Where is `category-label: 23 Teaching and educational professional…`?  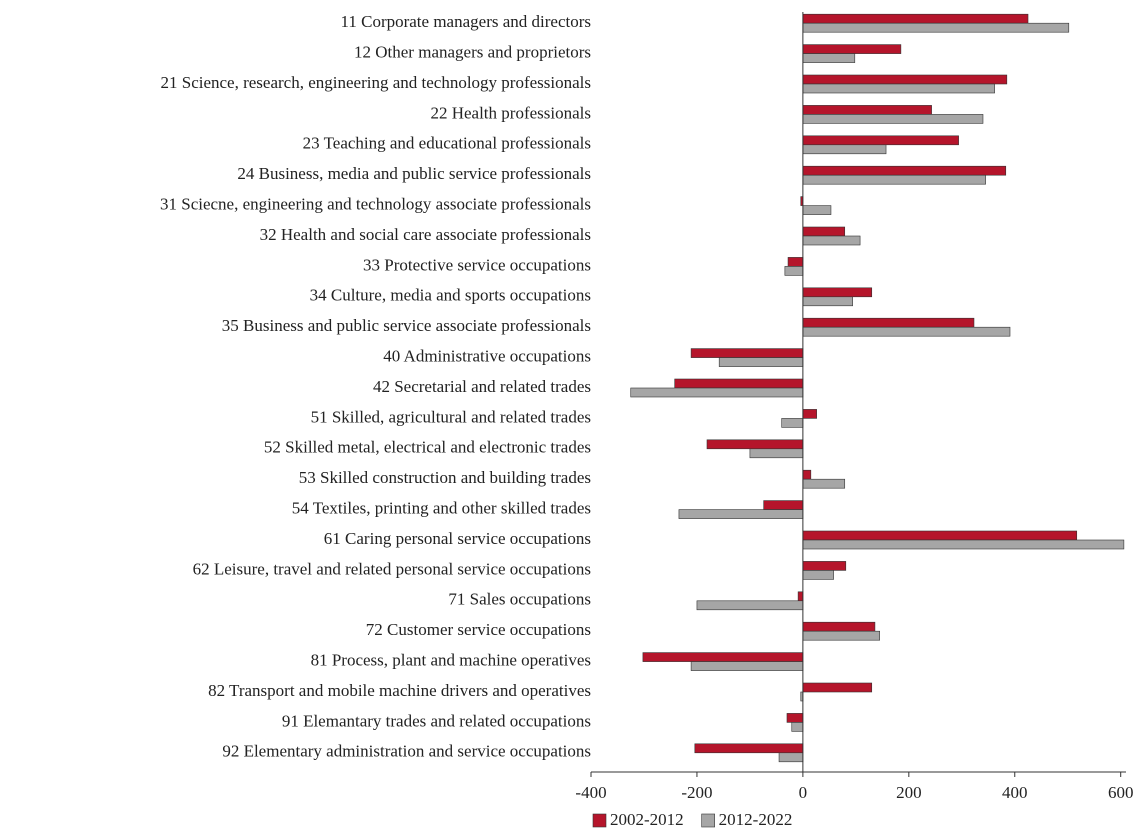
category-label: 23 Teaching and educational professional… is located at coordinates (447, 143).